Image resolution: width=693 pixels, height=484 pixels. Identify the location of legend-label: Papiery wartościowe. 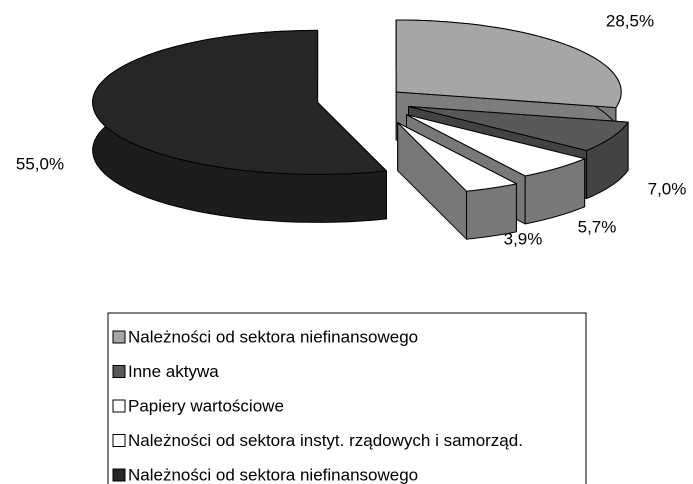
(206, 405).